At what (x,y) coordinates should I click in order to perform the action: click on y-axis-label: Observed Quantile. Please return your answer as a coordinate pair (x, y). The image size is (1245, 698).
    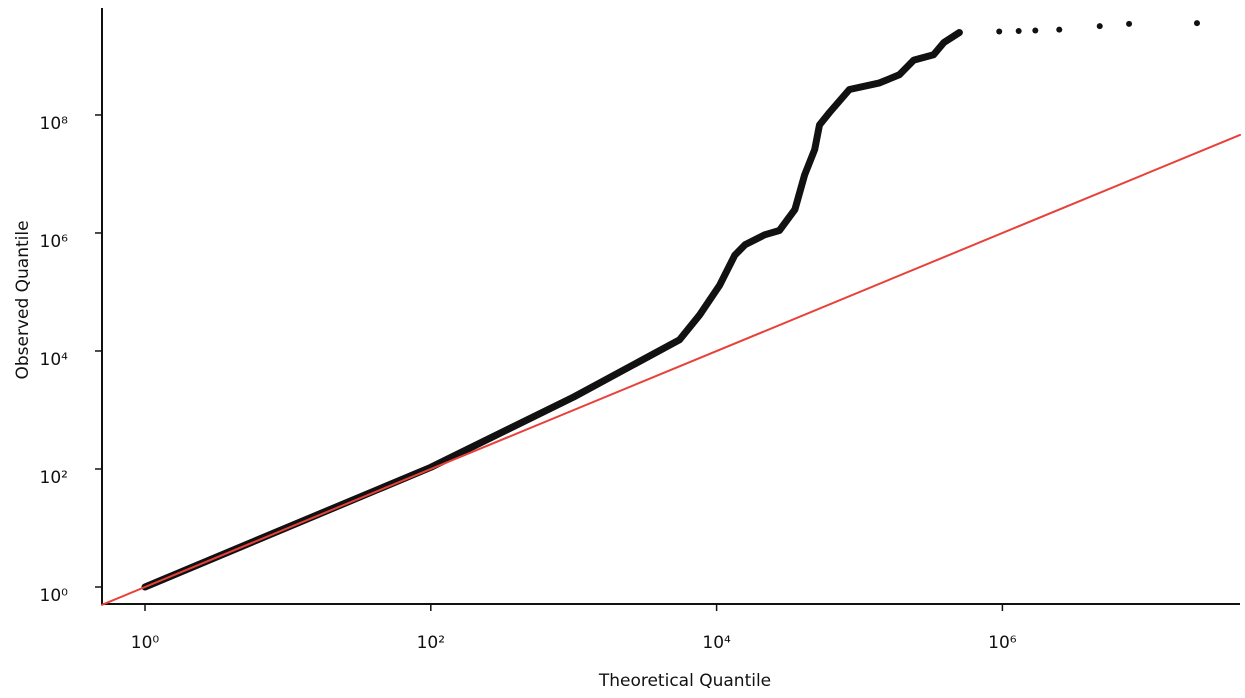
    Looking at the image, I should click on (23, 299).